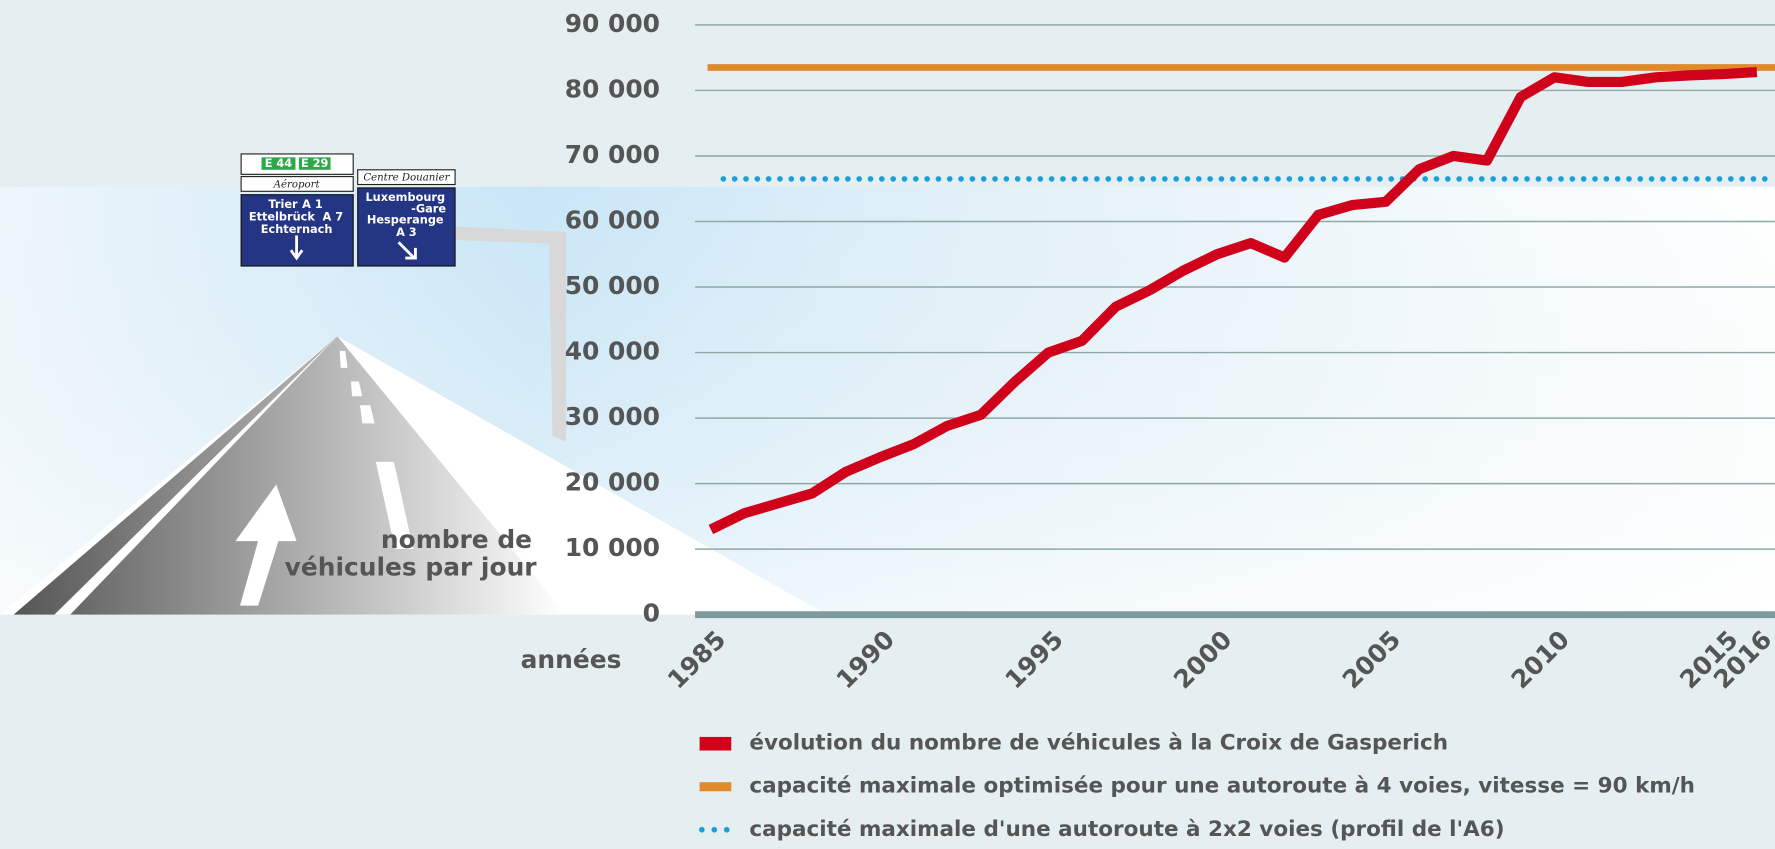 This screenshot has height=849, width=1775. I want to click on sign-text: Luxembourg, so click(405, 197).